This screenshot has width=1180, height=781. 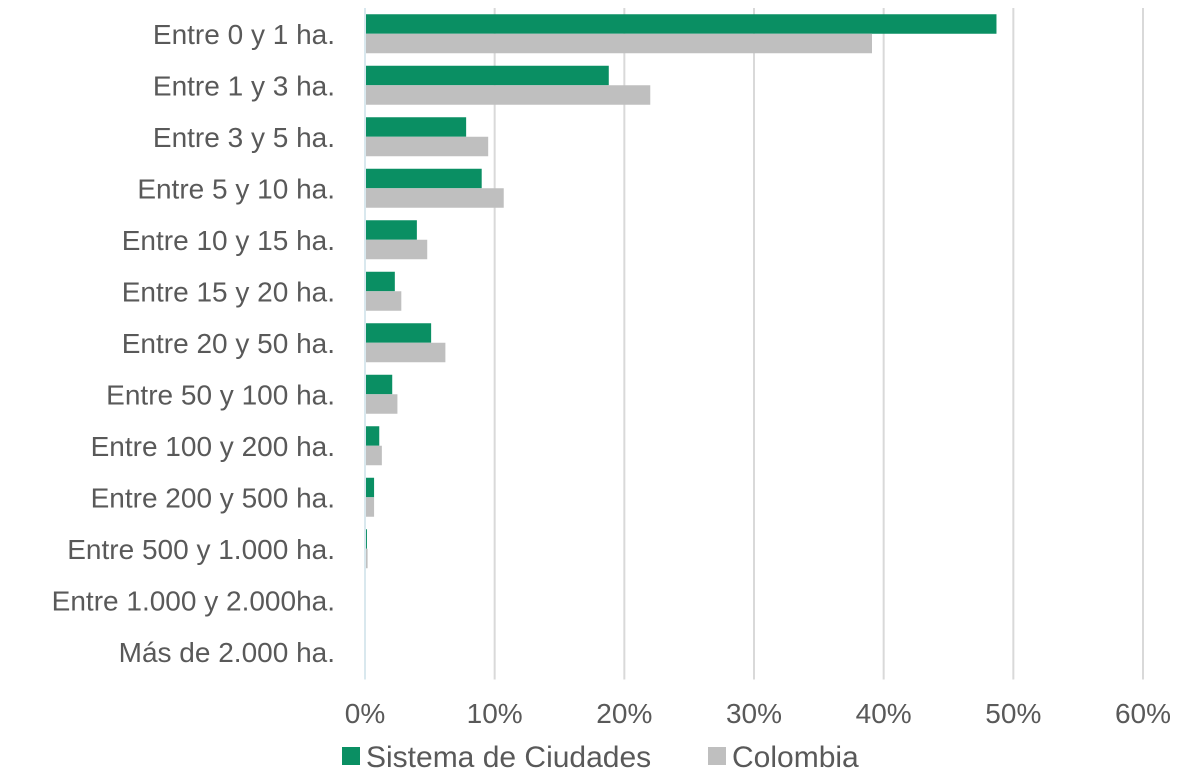 I want to click on category-label: Entre 20 y 50 ha., so click(x=228, y=343).